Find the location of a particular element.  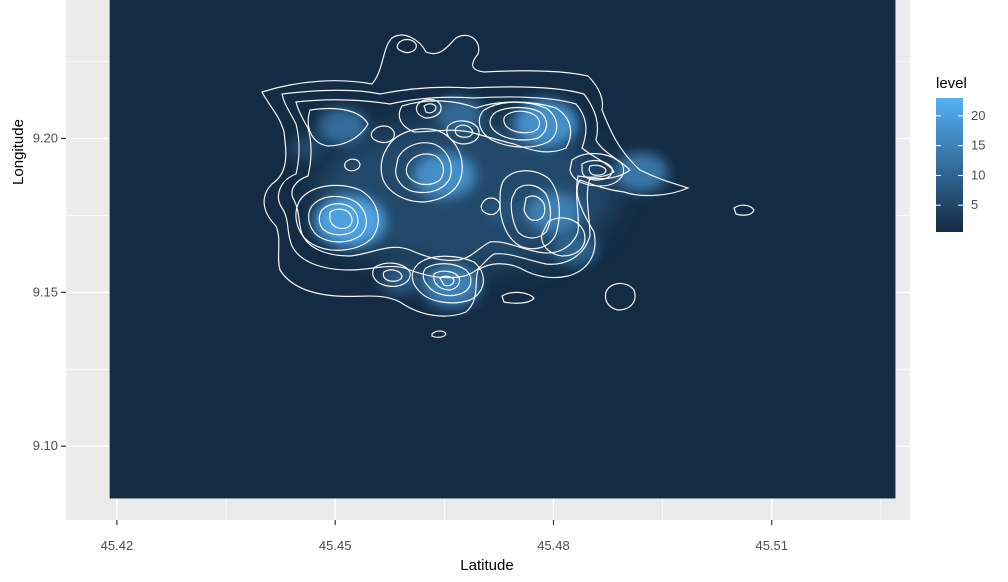

density-blob is located at coordinates (466, 193).